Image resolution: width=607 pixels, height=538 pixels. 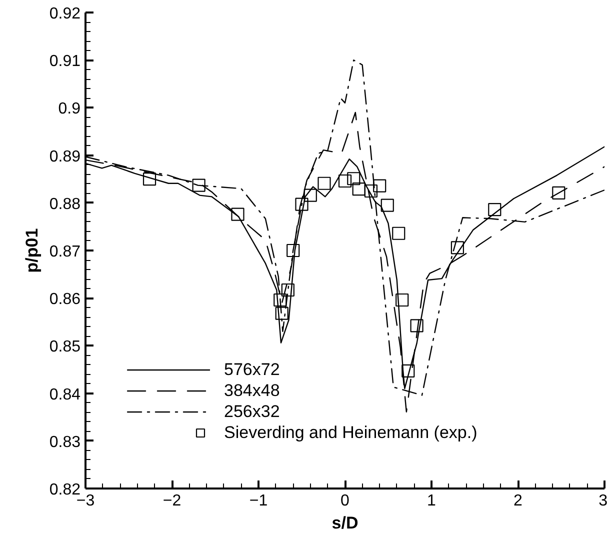 I want to click on legend-label: Sieverding and Heinemann (exp.), so click(x=351, y=432).